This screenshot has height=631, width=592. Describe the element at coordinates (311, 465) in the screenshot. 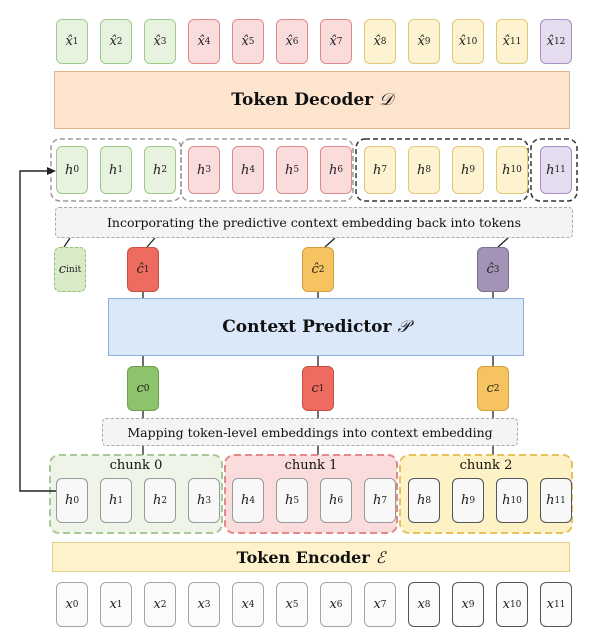

I see `chunk-label: chunk 1` at that location.